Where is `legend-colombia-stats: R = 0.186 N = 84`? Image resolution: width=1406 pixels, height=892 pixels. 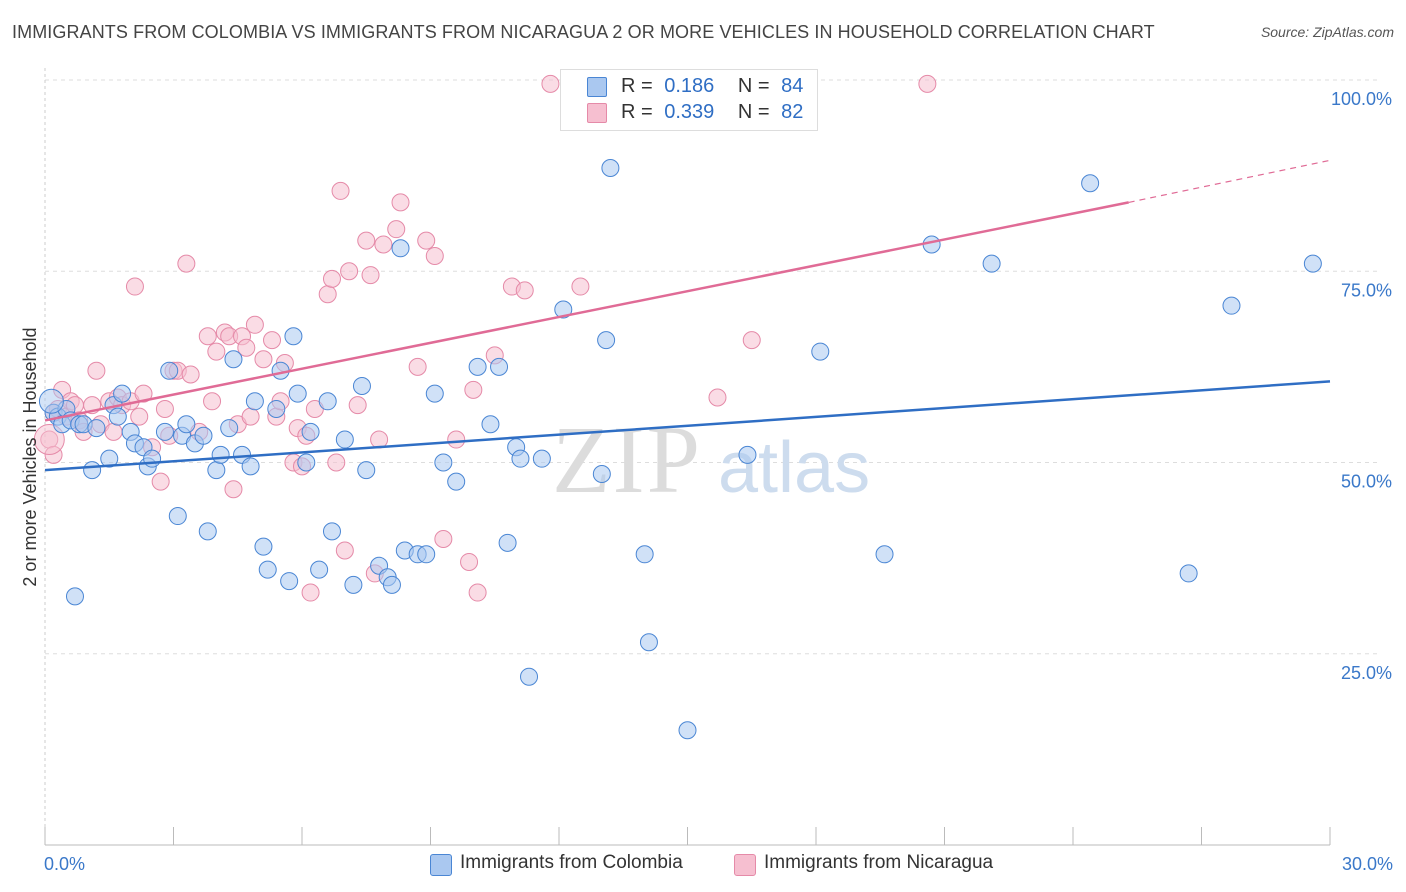
legend-colombia-stats: R = 0.186 N = 84 is located at coordinates (712, 86).